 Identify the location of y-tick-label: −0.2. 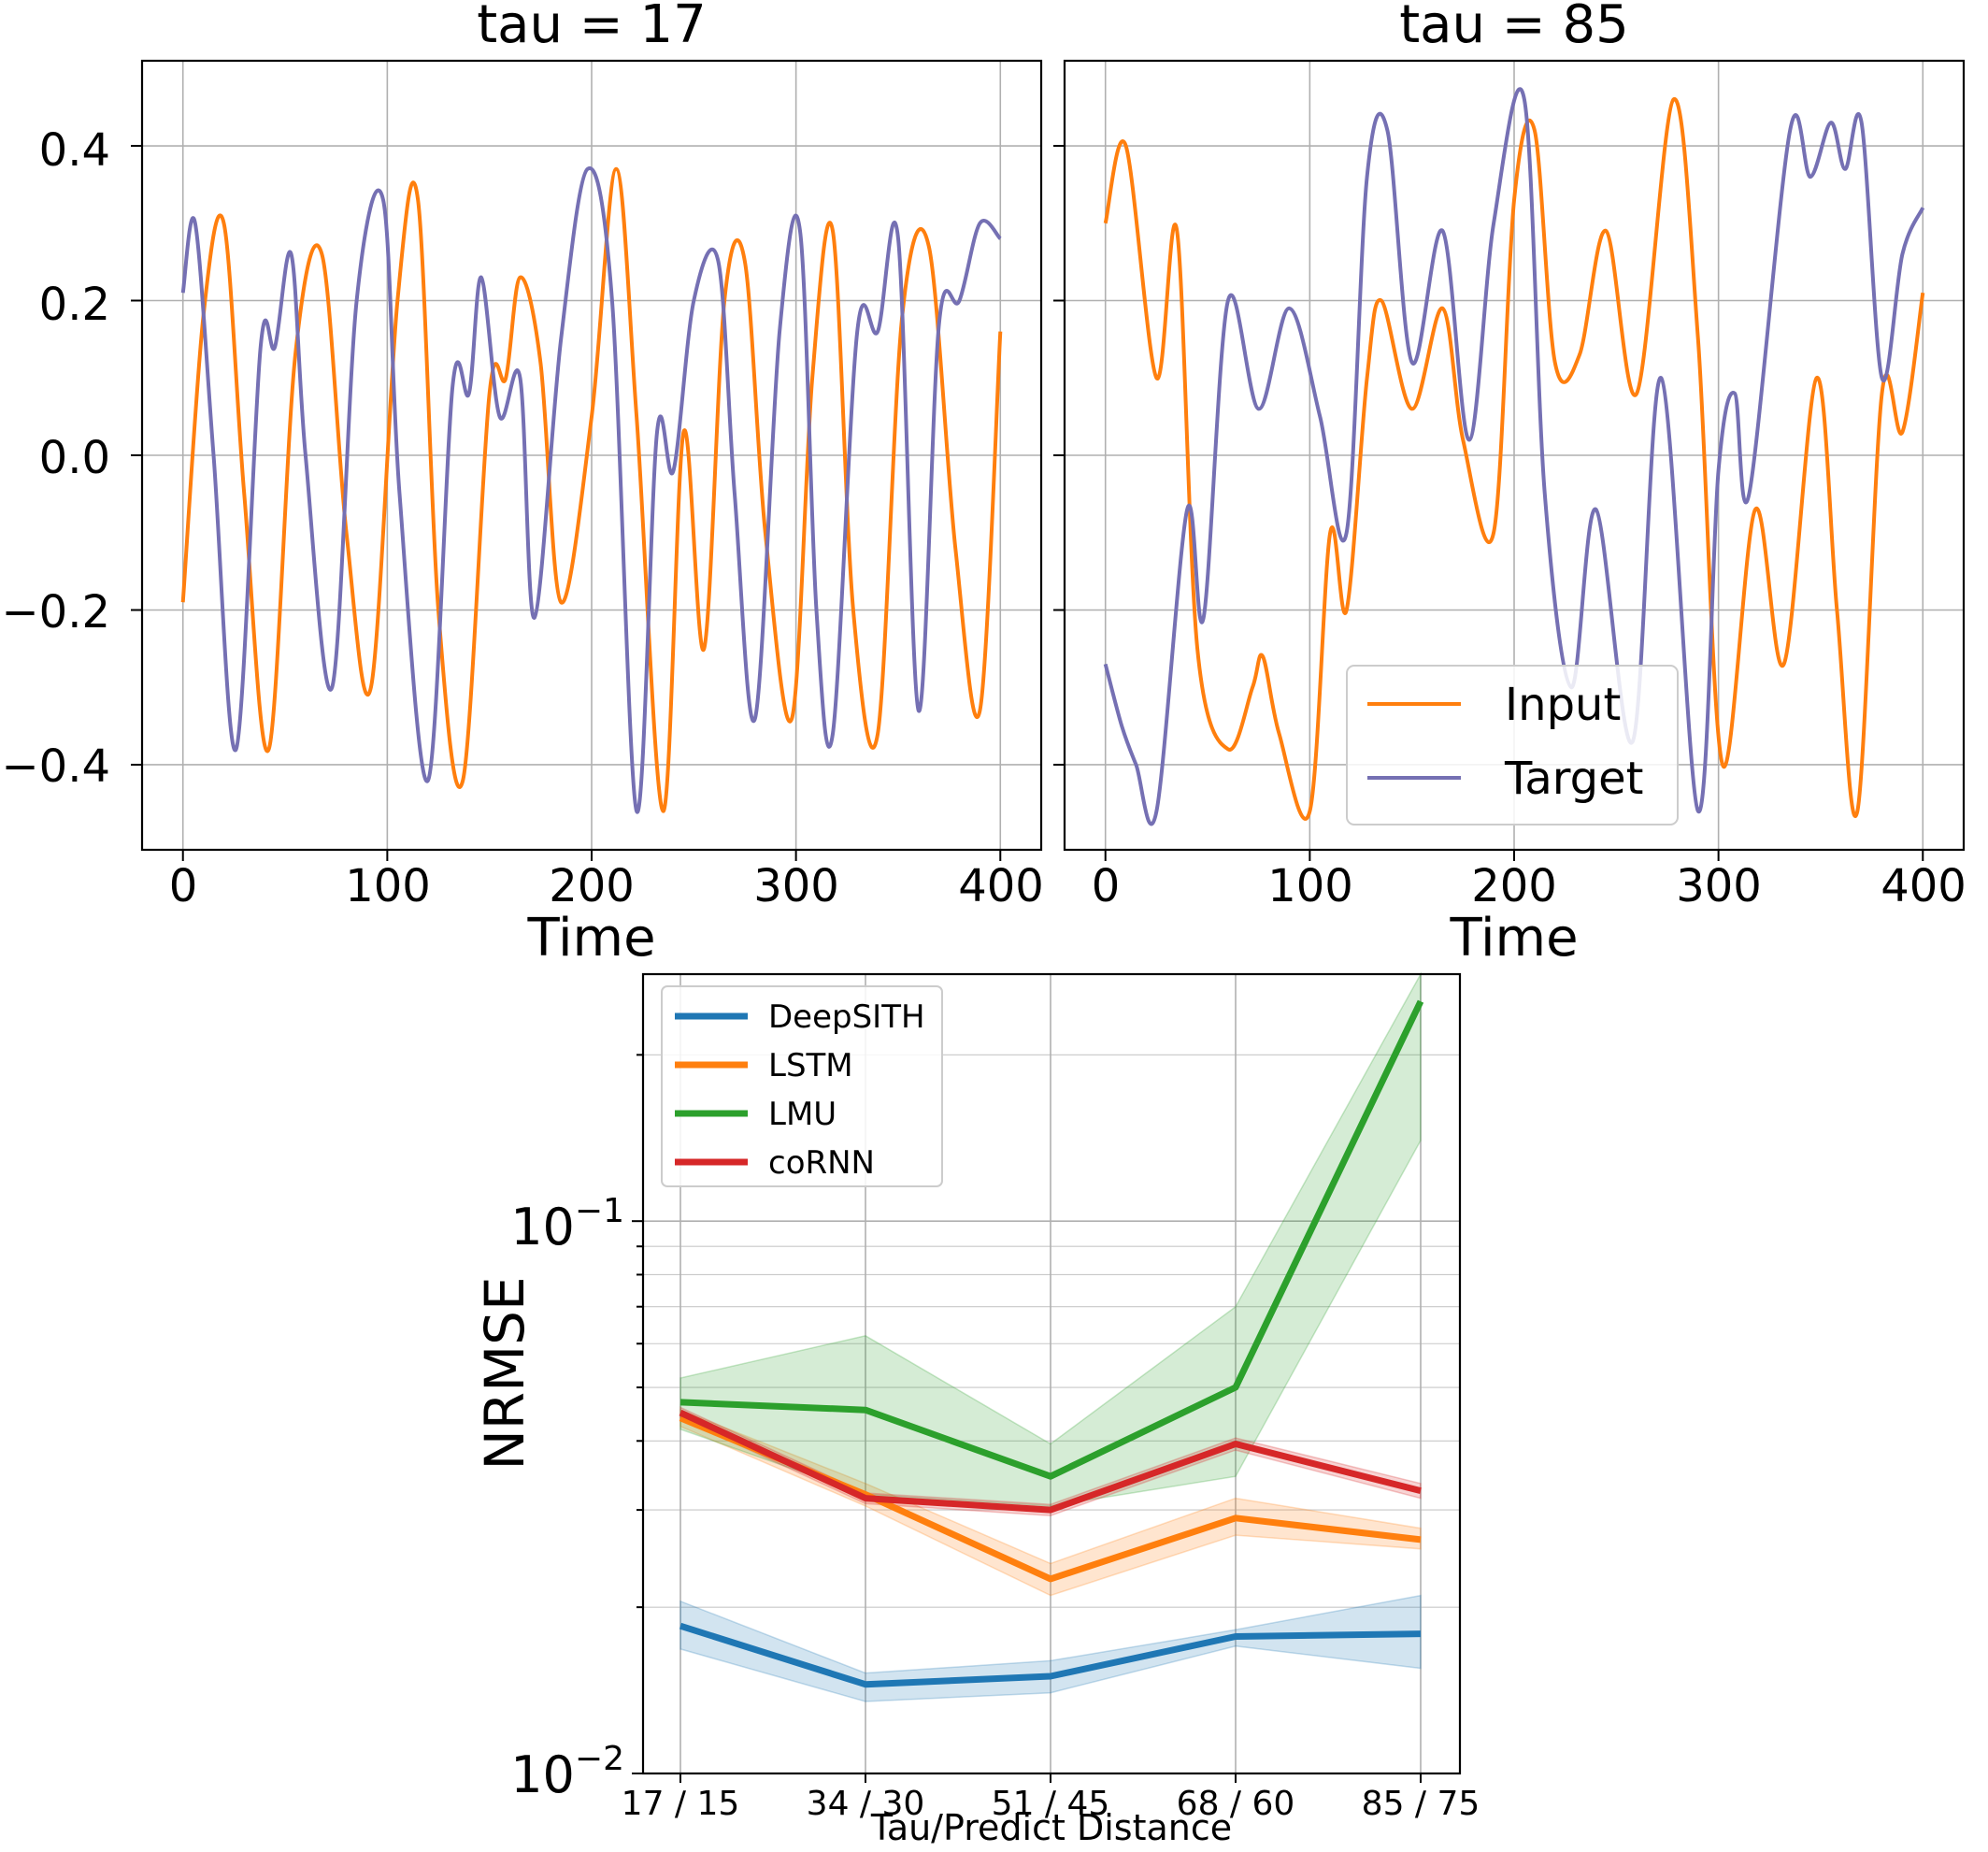
(55, 613).